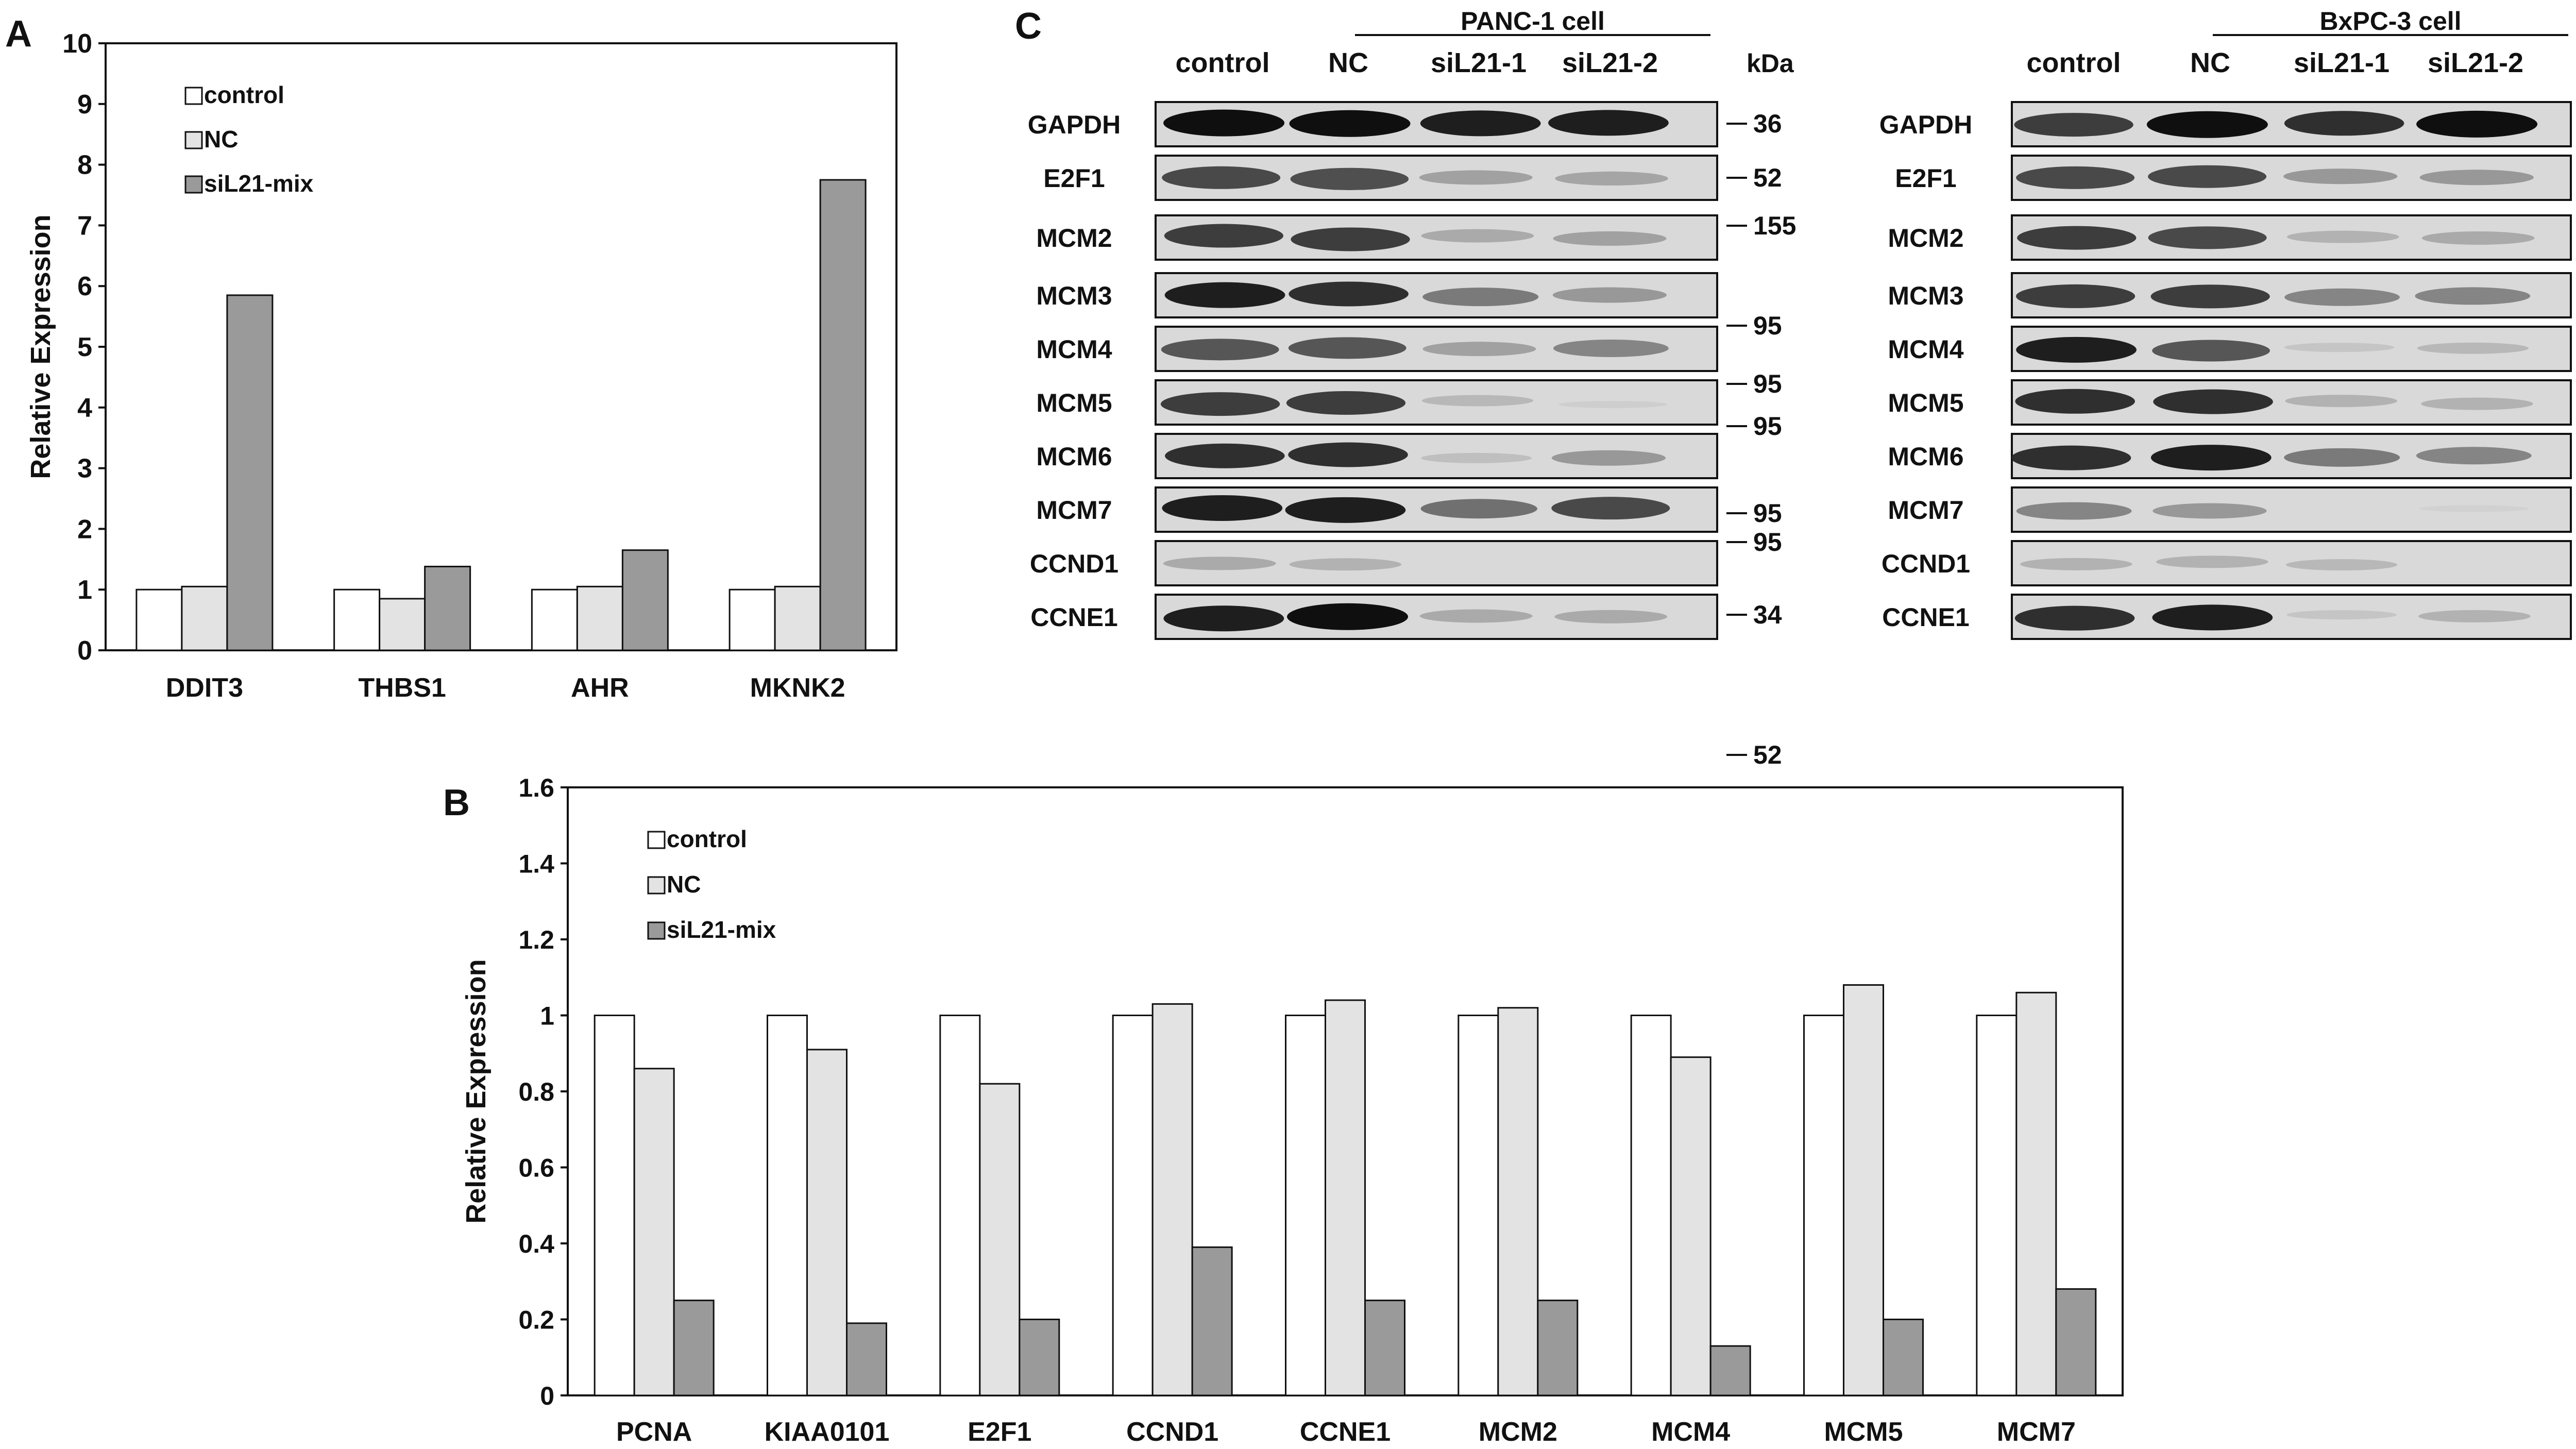 The height and width of the screenshot is (1449, 2576). Describe the element at coordinates (536, 1320) in the screenshot. I see `y-tick-label: 0.2` at that location.